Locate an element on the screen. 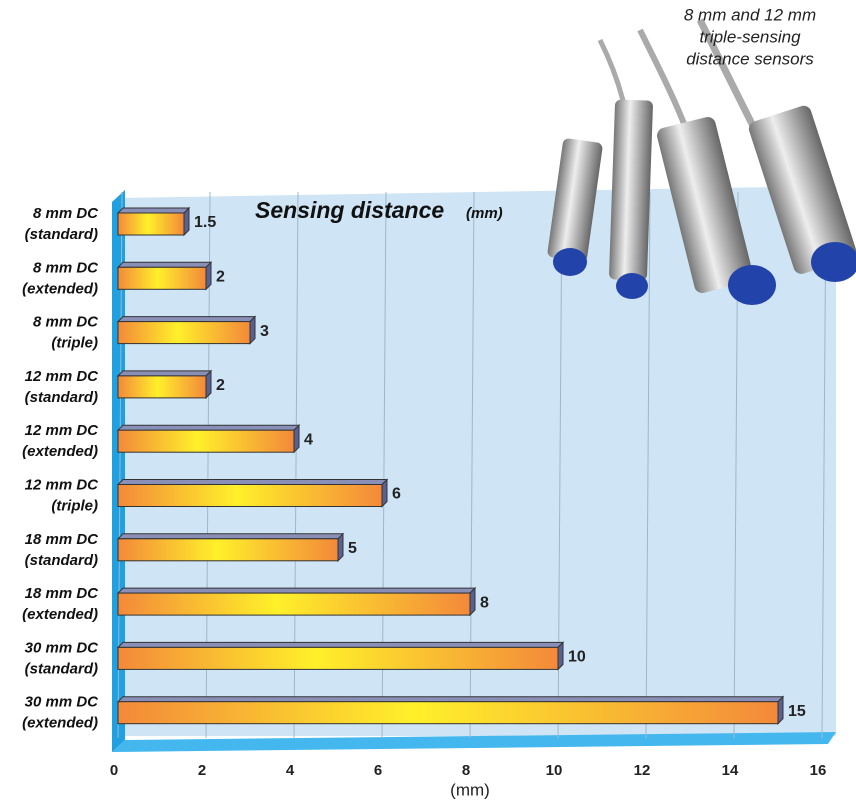  x-tick-label: 8 is located at coordinates (466, 770).